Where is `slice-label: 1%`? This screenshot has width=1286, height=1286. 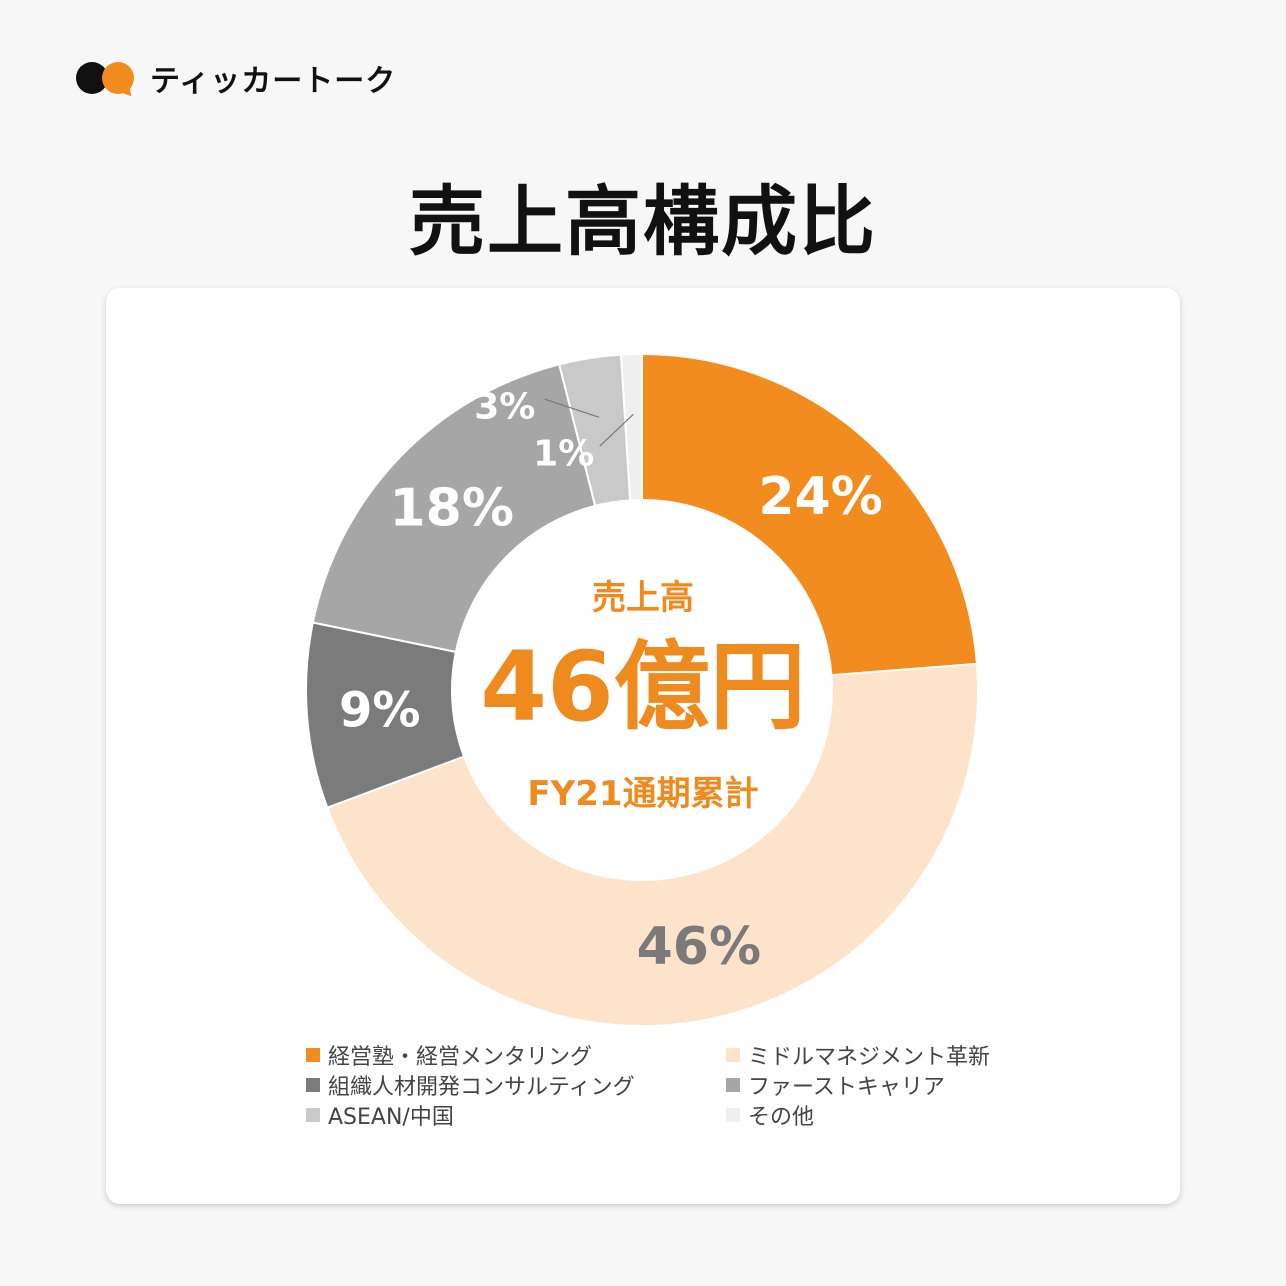 slice-label: 1% is located at coordinates (563, 454).